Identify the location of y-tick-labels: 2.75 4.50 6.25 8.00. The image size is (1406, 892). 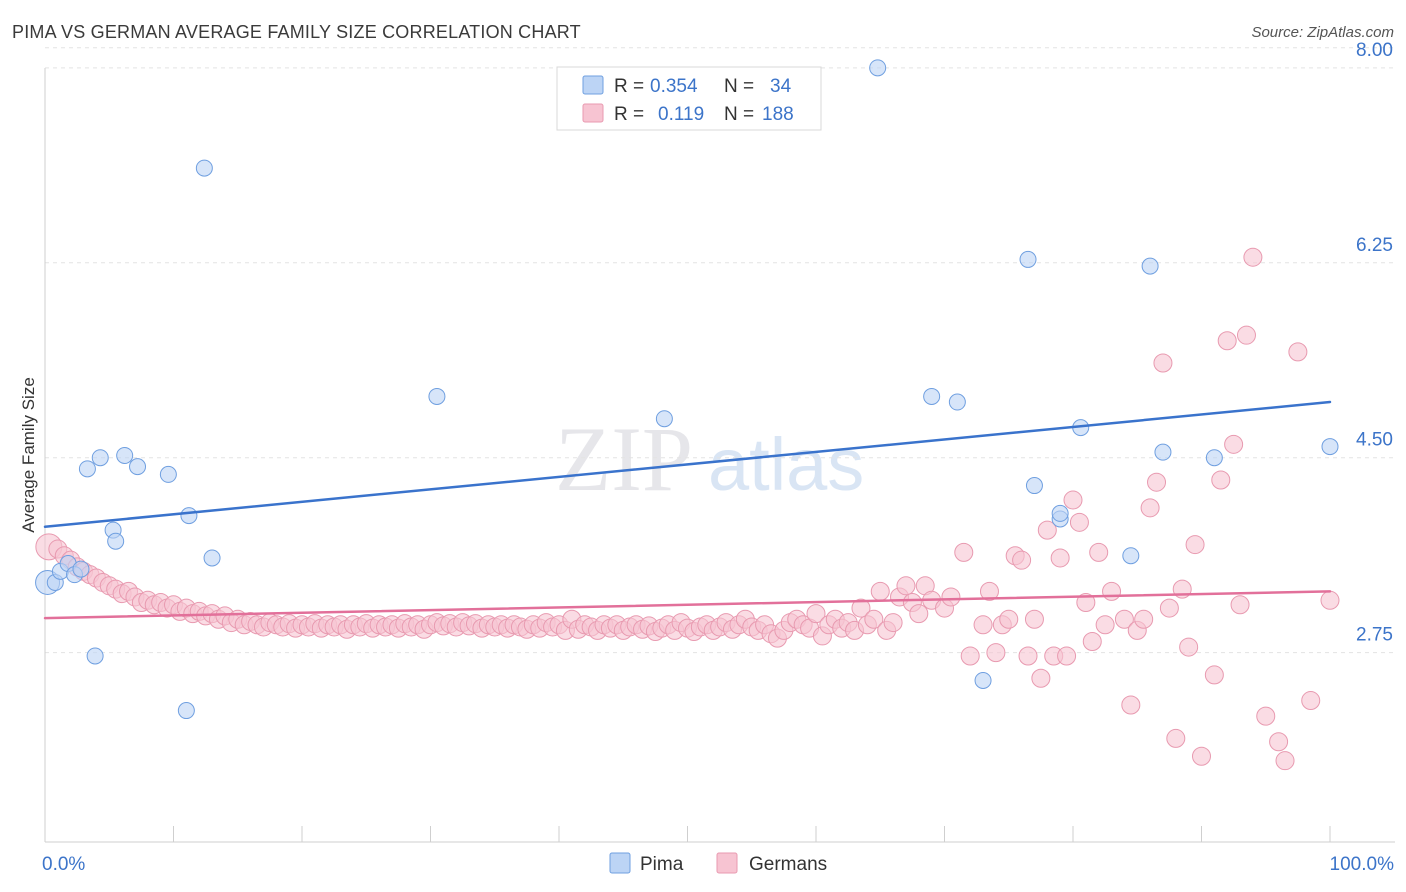
(1374, 343).